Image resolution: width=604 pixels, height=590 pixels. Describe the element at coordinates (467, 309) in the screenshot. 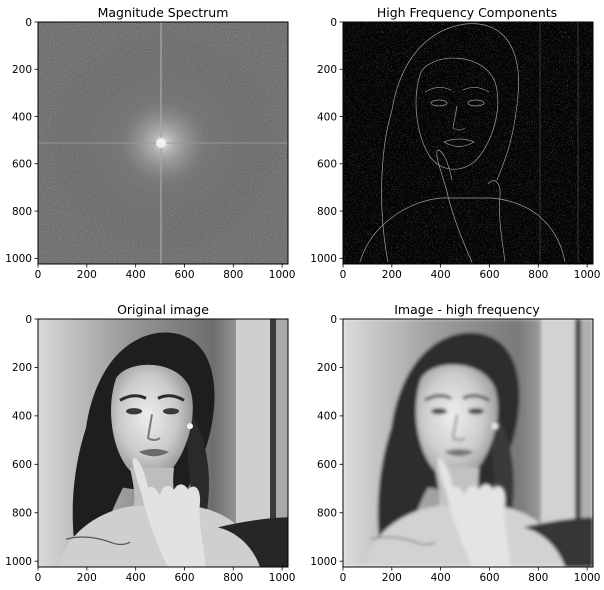

I see `subplot-title: Image - high frequency` at that location.